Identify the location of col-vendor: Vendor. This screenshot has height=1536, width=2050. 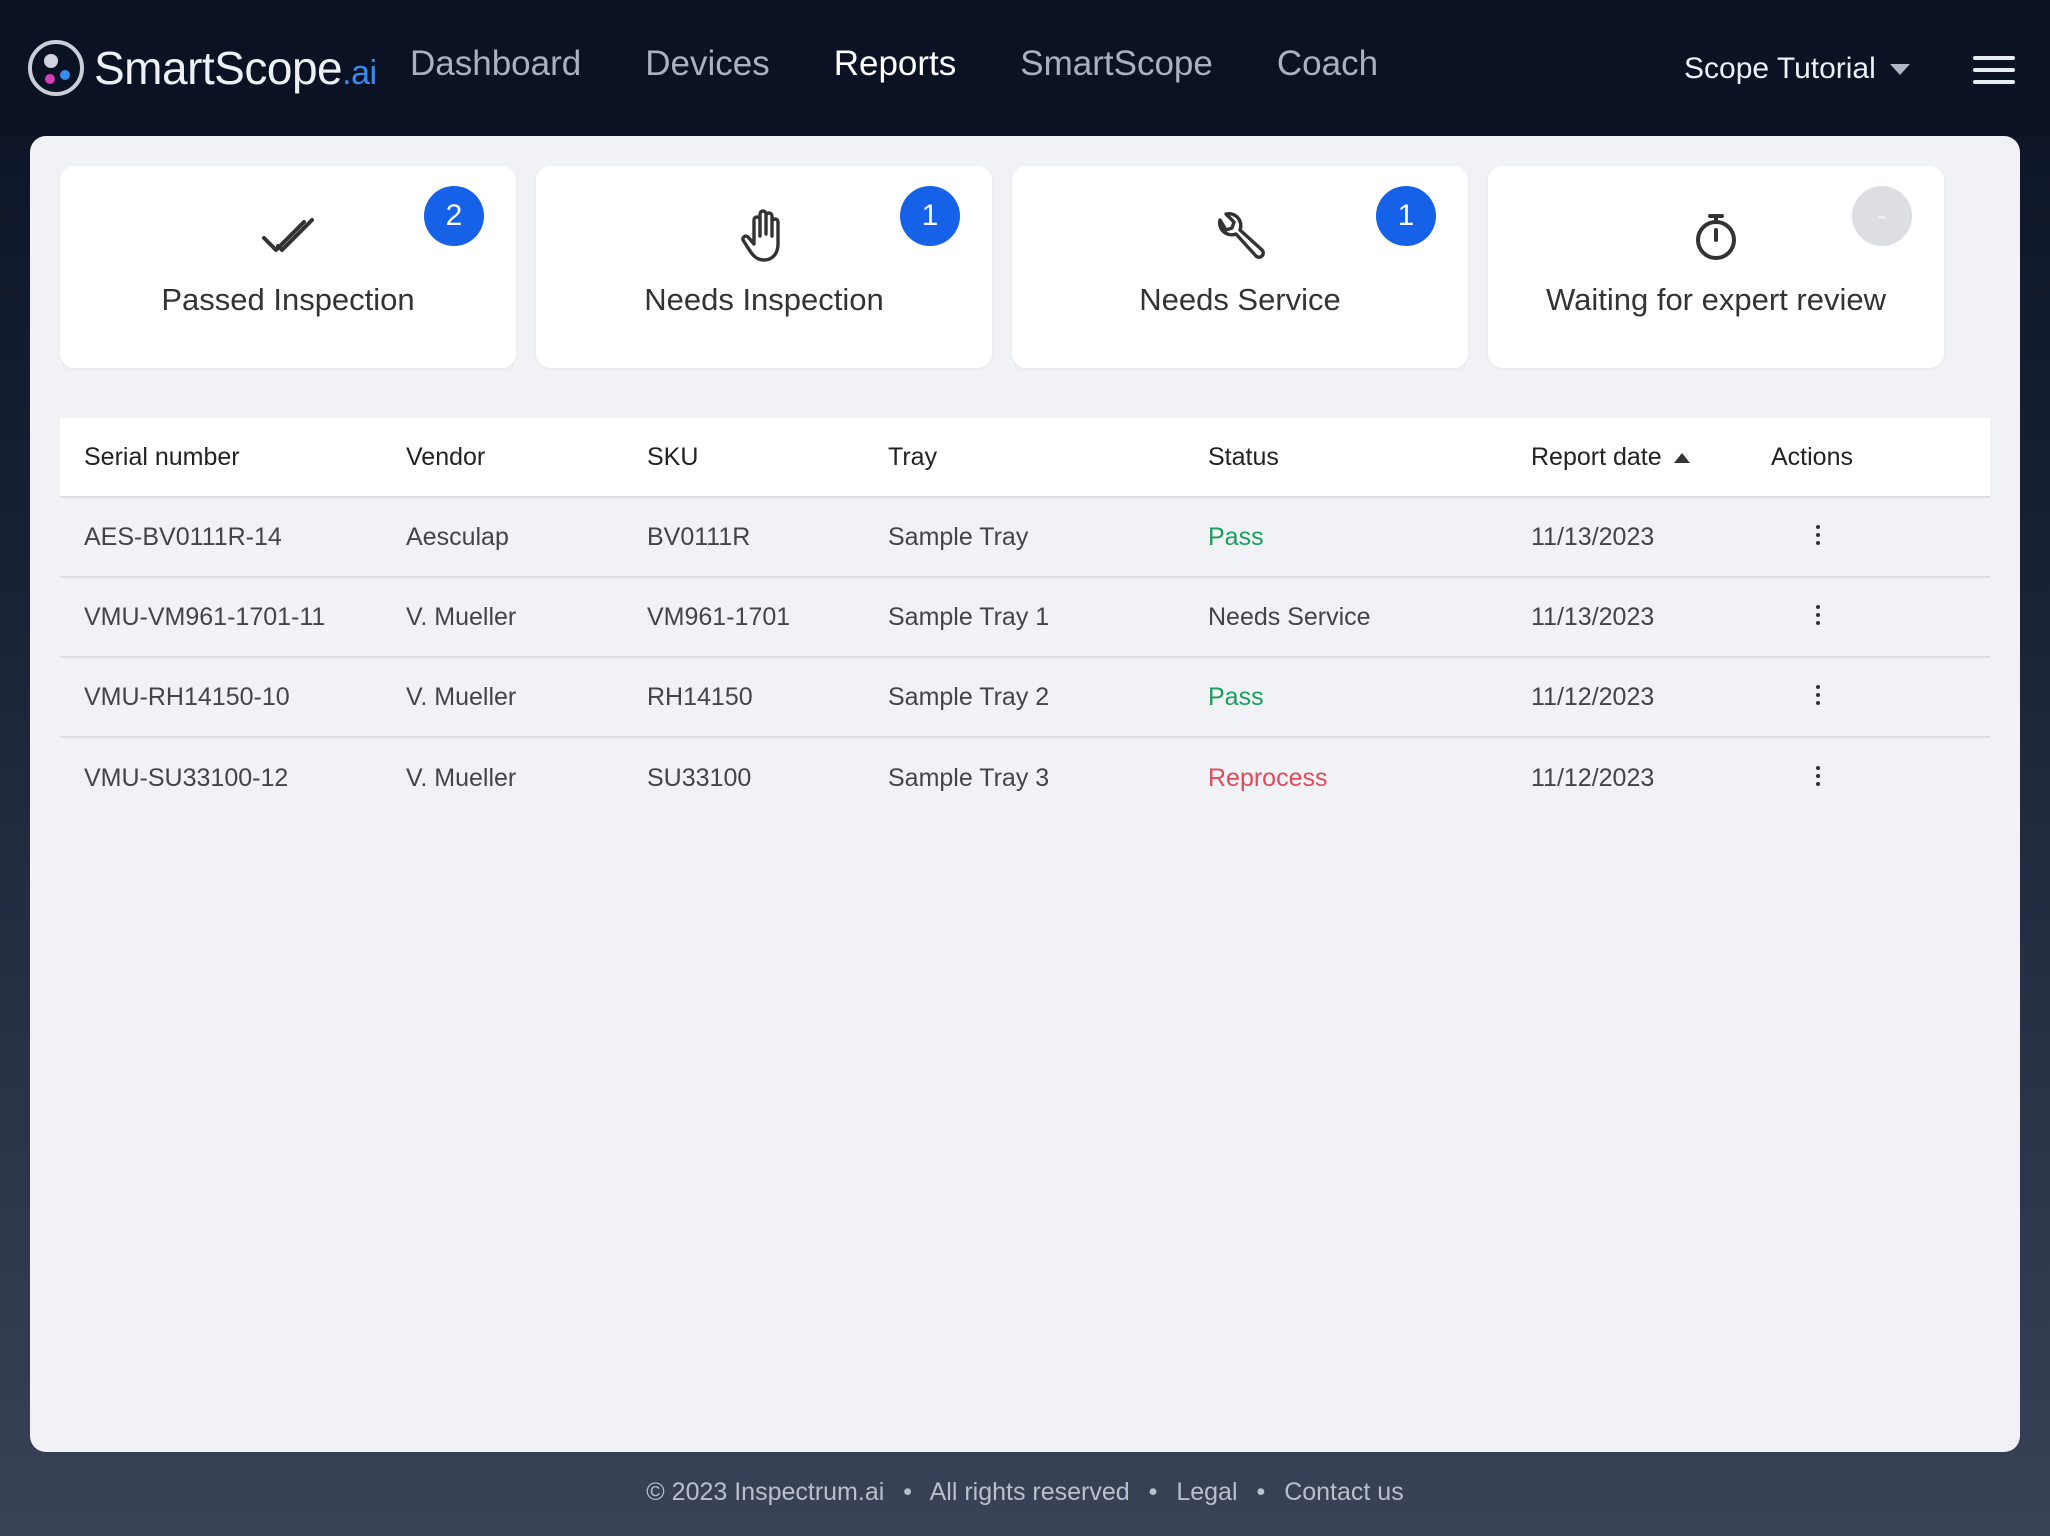
(446, 456).